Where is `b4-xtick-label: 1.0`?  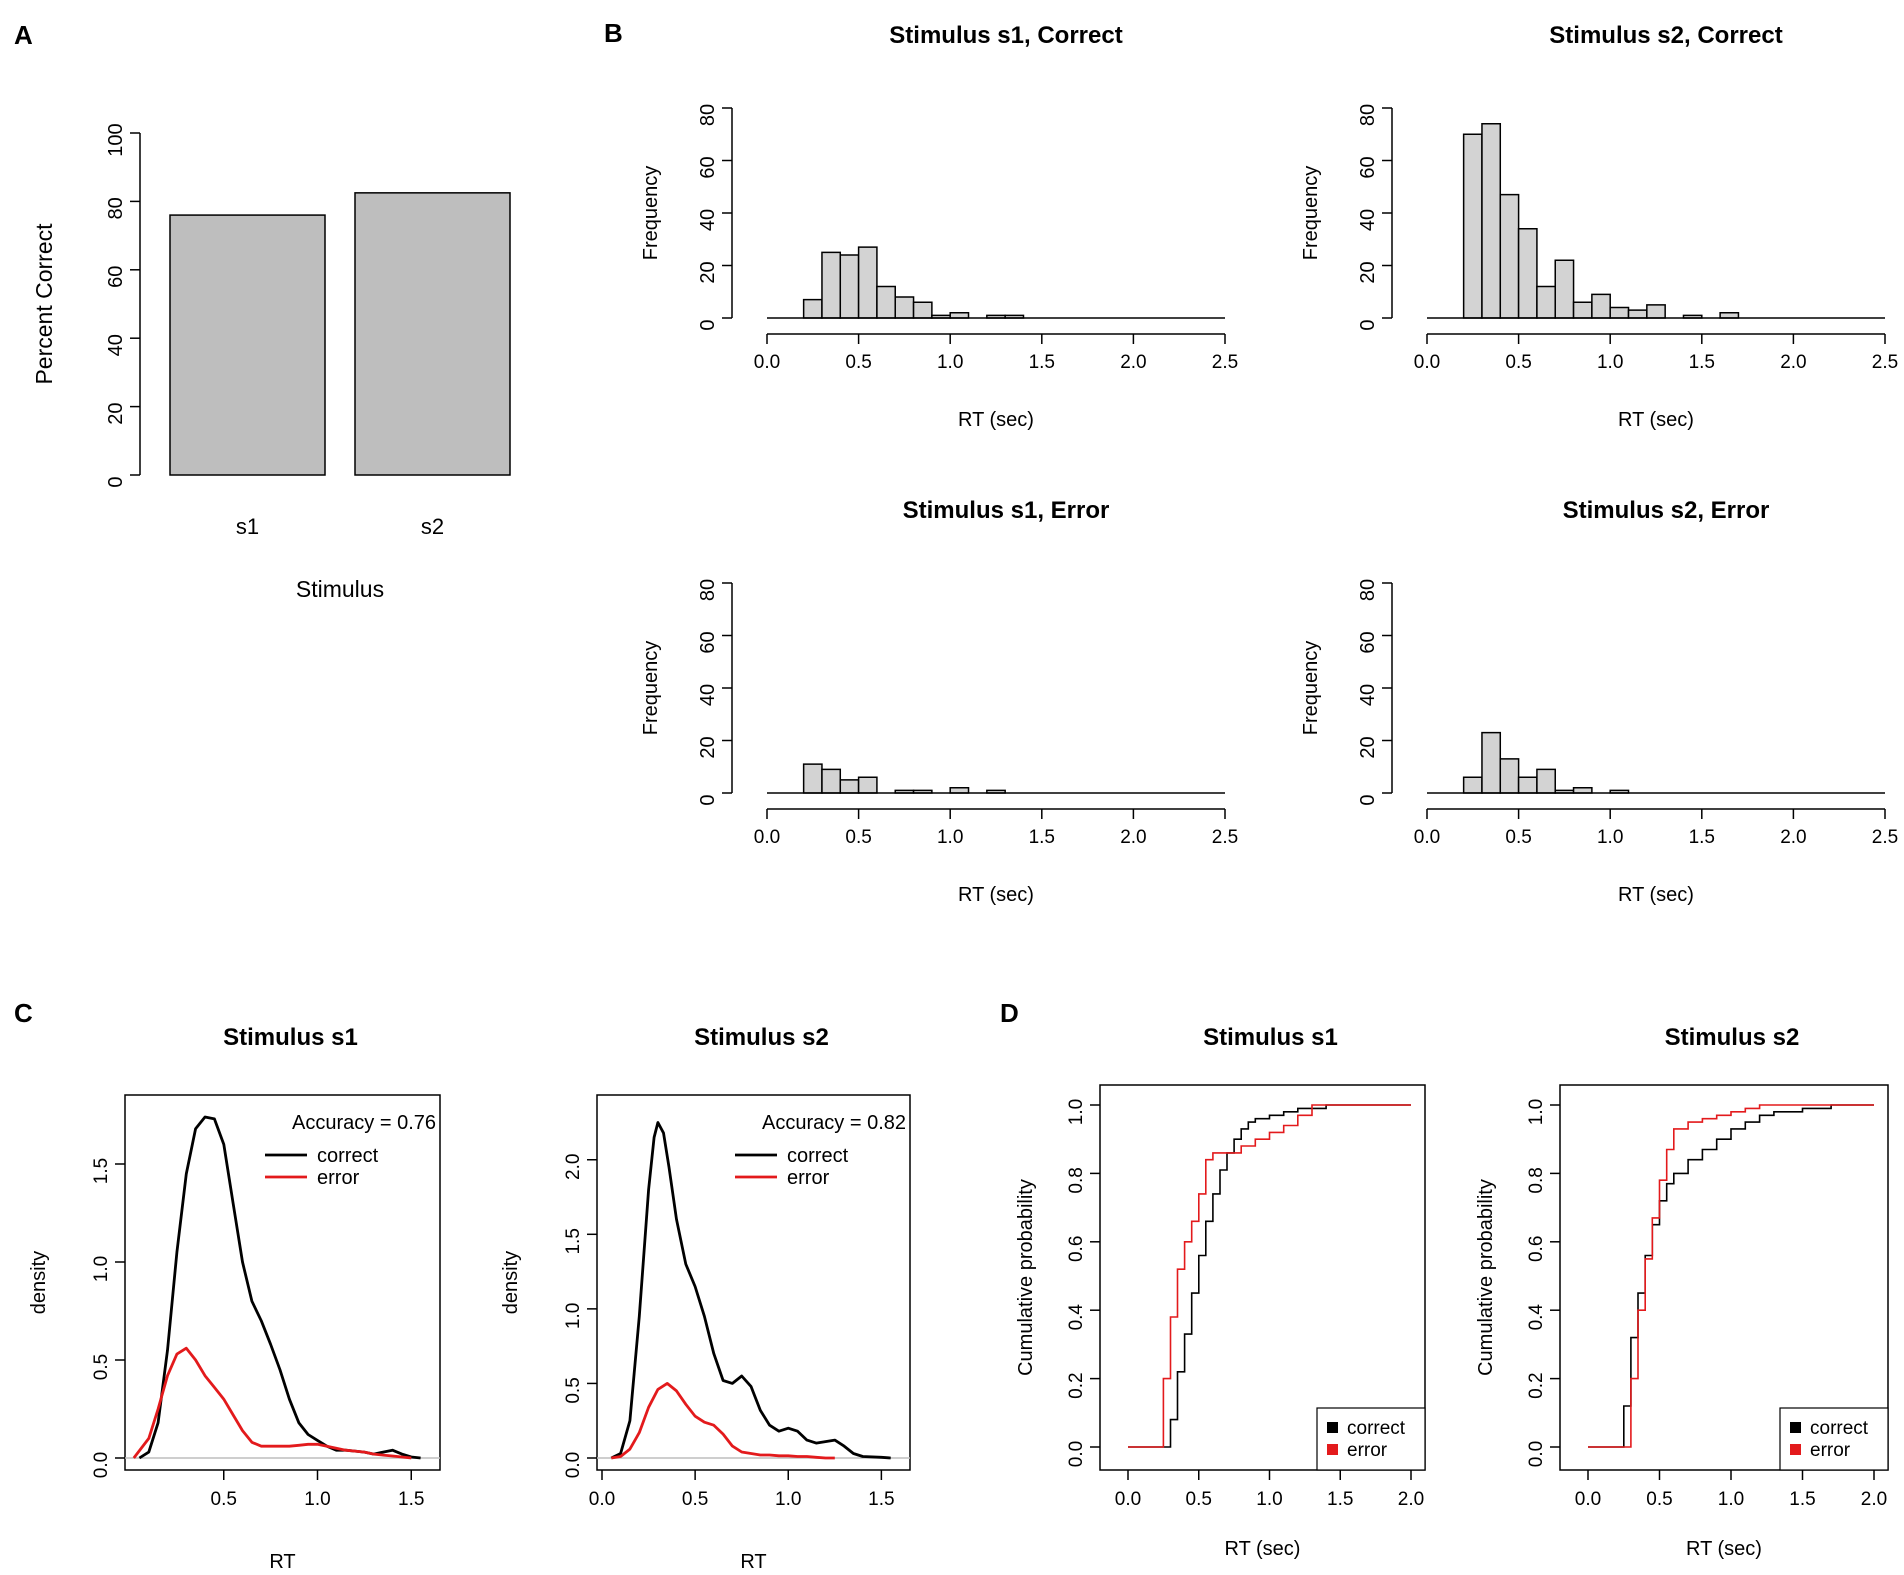 b4-xtick-label: 1.0 is located at coordinates (1610, 837).